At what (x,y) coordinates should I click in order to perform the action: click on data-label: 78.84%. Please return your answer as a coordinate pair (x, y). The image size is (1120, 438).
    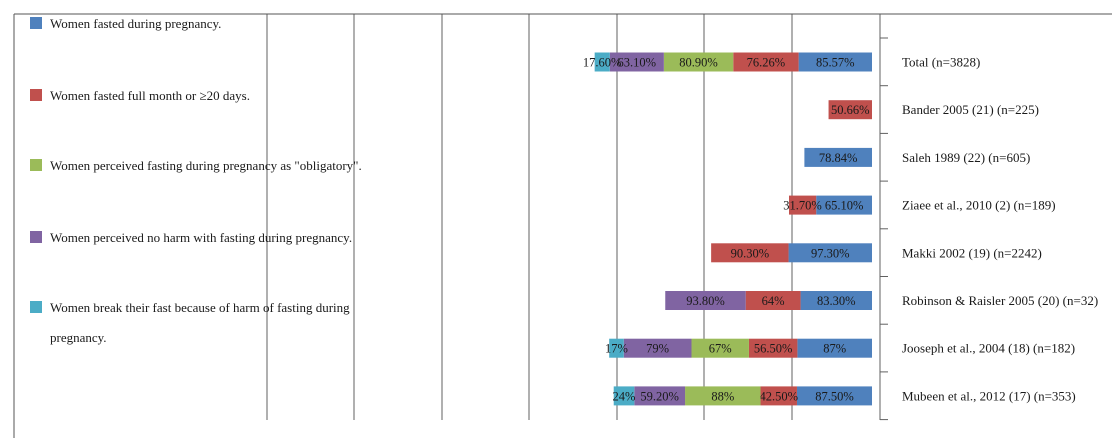
    Looking at the image, I should click on (838, 158).